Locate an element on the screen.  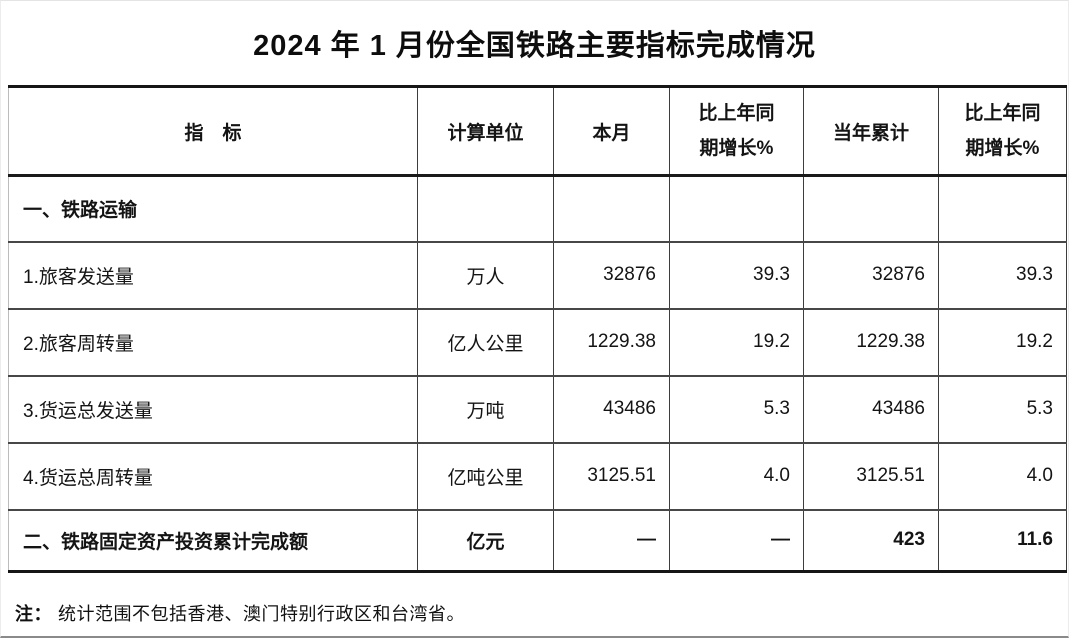
cell-month: 43486 is located at coordinates (611, 408).